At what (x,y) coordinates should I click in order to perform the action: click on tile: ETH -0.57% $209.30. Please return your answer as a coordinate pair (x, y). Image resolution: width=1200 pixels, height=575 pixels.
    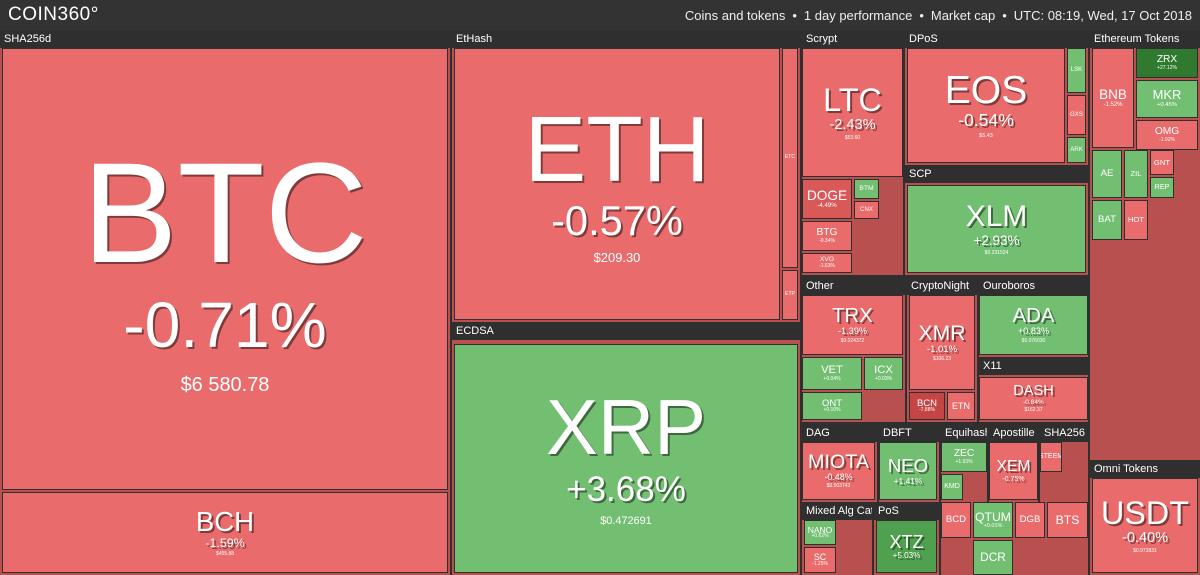
    Looking at the image, I should click on (617, 184).